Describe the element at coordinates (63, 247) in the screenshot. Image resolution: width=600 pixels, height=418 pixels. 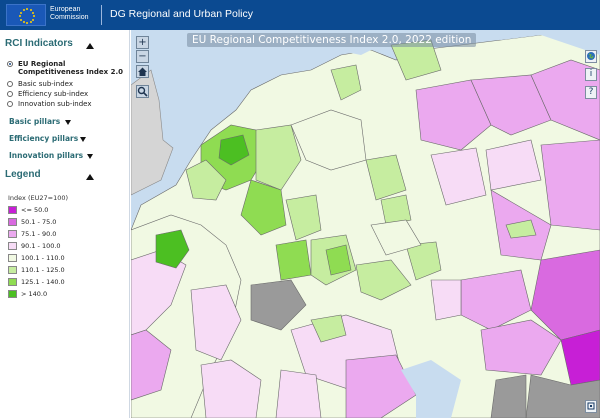
I see `legend-item: 90.1 - 100.0` at that location.